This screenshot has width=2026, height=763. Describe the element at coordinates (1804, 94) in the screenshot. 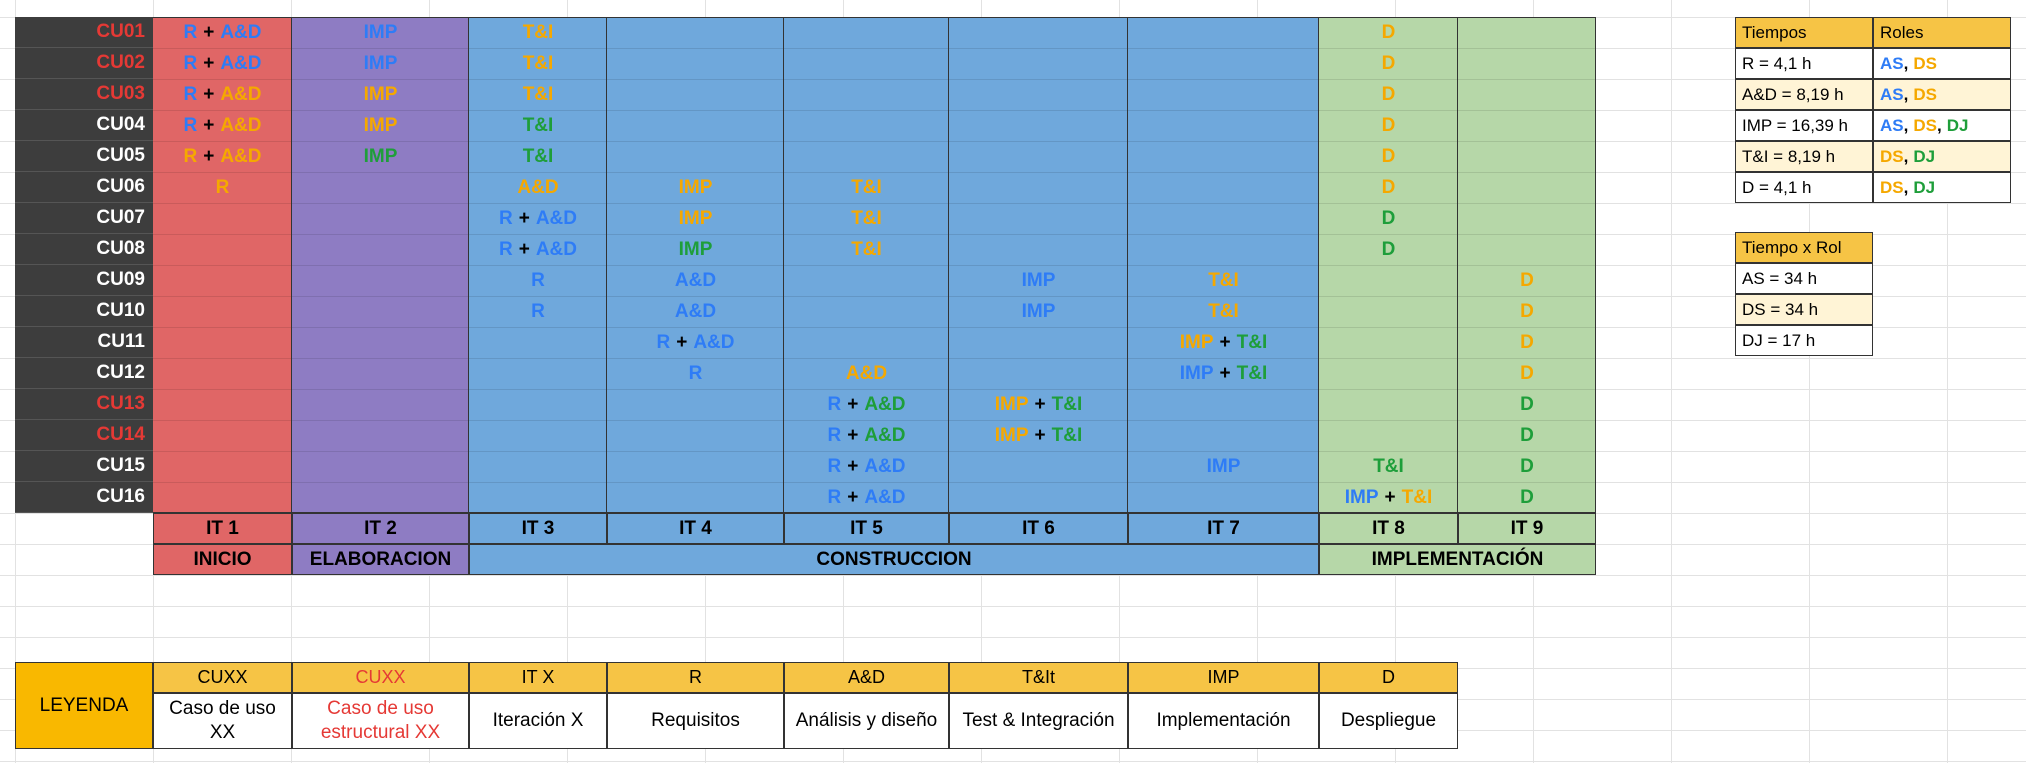

I see `tiempo-row: A&D = 8,19 h` at that location.